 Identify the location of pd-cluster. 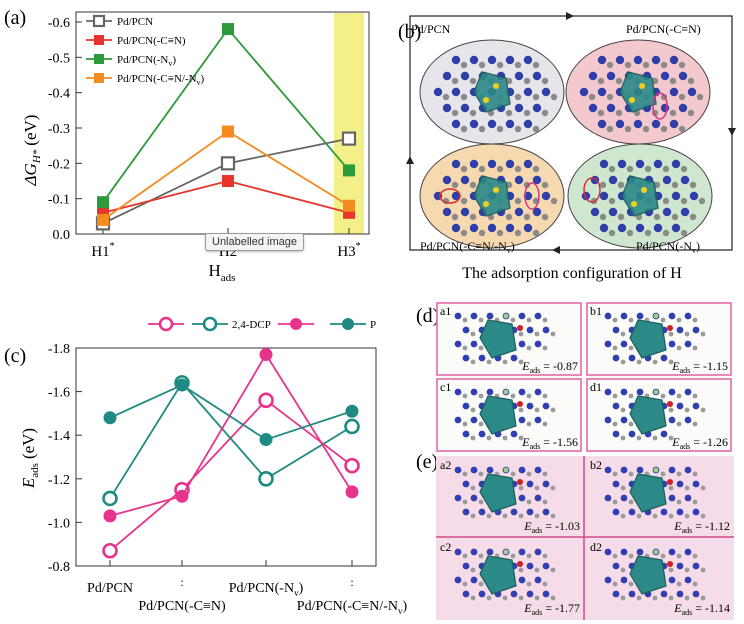
(498, 339).